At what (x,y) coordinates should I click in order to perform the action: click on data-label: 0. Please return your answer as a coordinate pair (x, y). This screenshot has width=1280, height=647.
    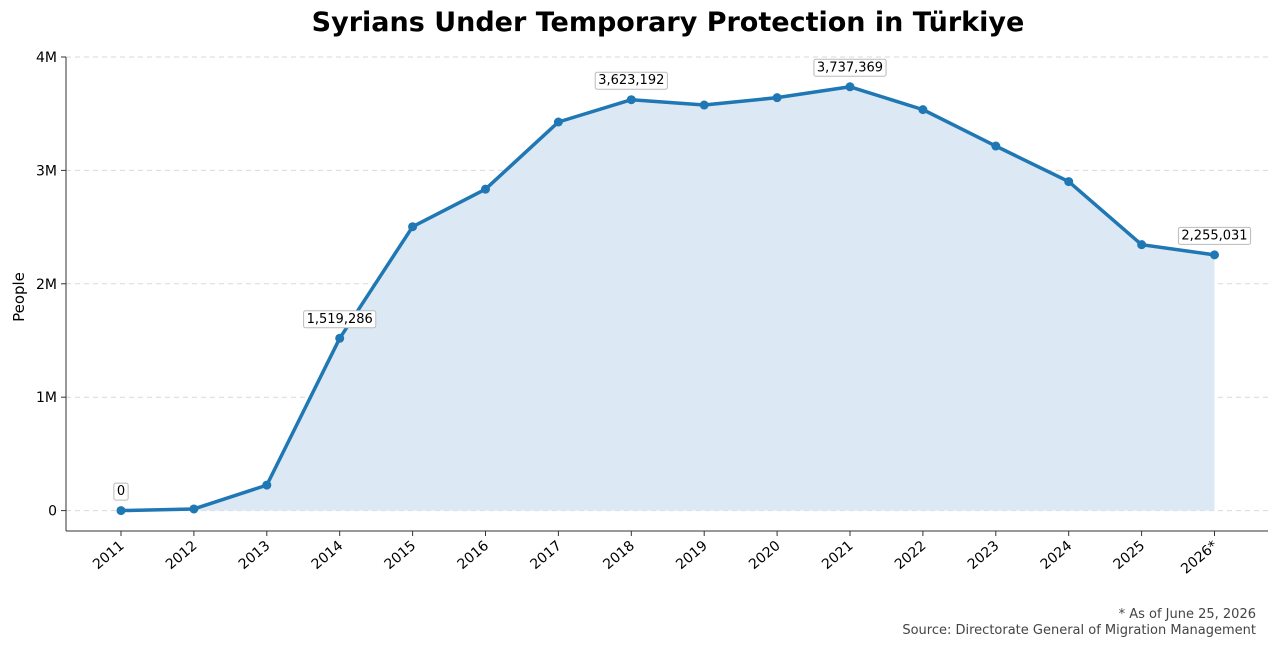
    Looking at the image, I should click on (121, 491).